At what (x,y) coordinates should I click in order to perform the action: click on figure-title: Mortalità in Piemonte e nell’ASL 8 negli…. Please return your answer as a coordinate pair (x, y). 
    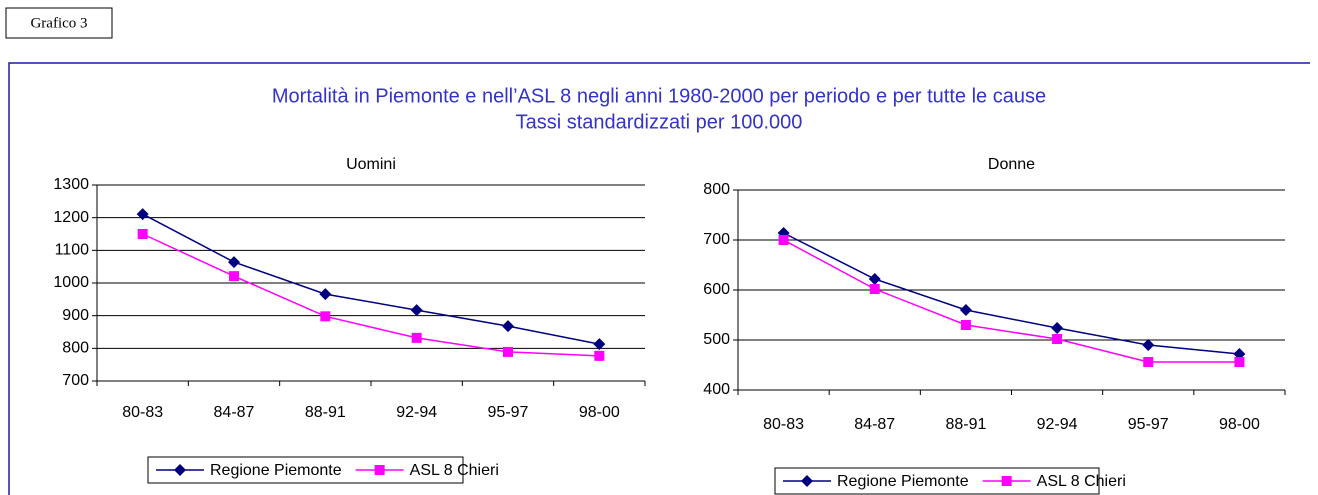
    Looking at the image, I should click on (659, 96).